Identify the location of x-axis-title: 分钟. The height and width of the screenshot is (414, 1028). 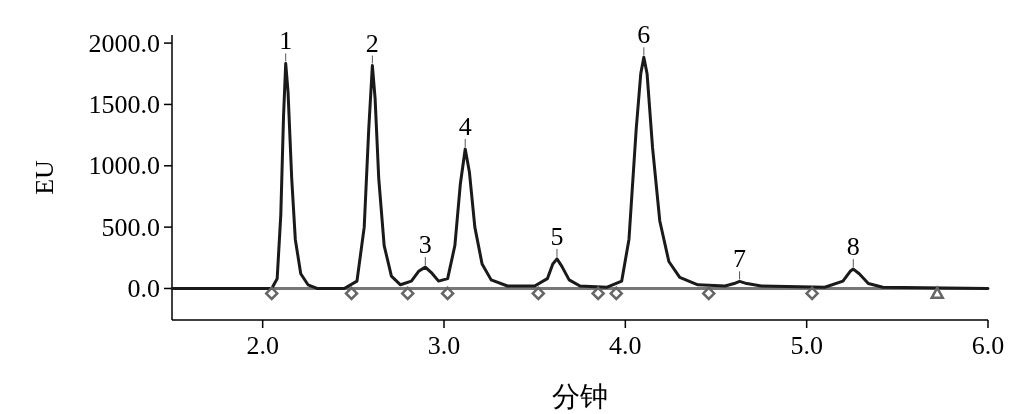
(580, 396).